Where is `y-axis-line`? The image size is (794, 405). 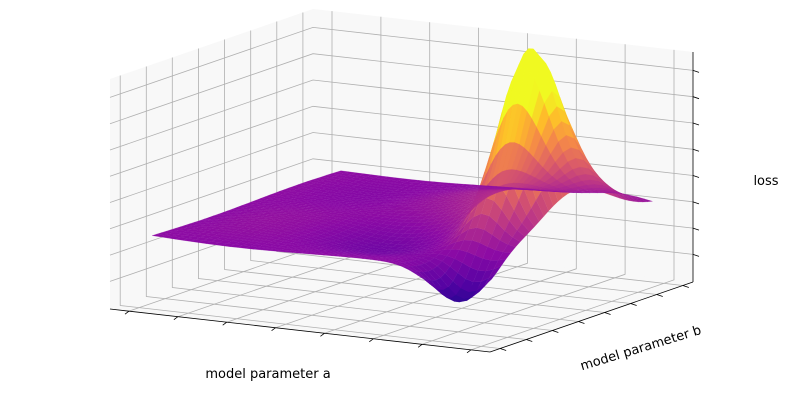 y-axis-line is located at coordinates (591, 317).